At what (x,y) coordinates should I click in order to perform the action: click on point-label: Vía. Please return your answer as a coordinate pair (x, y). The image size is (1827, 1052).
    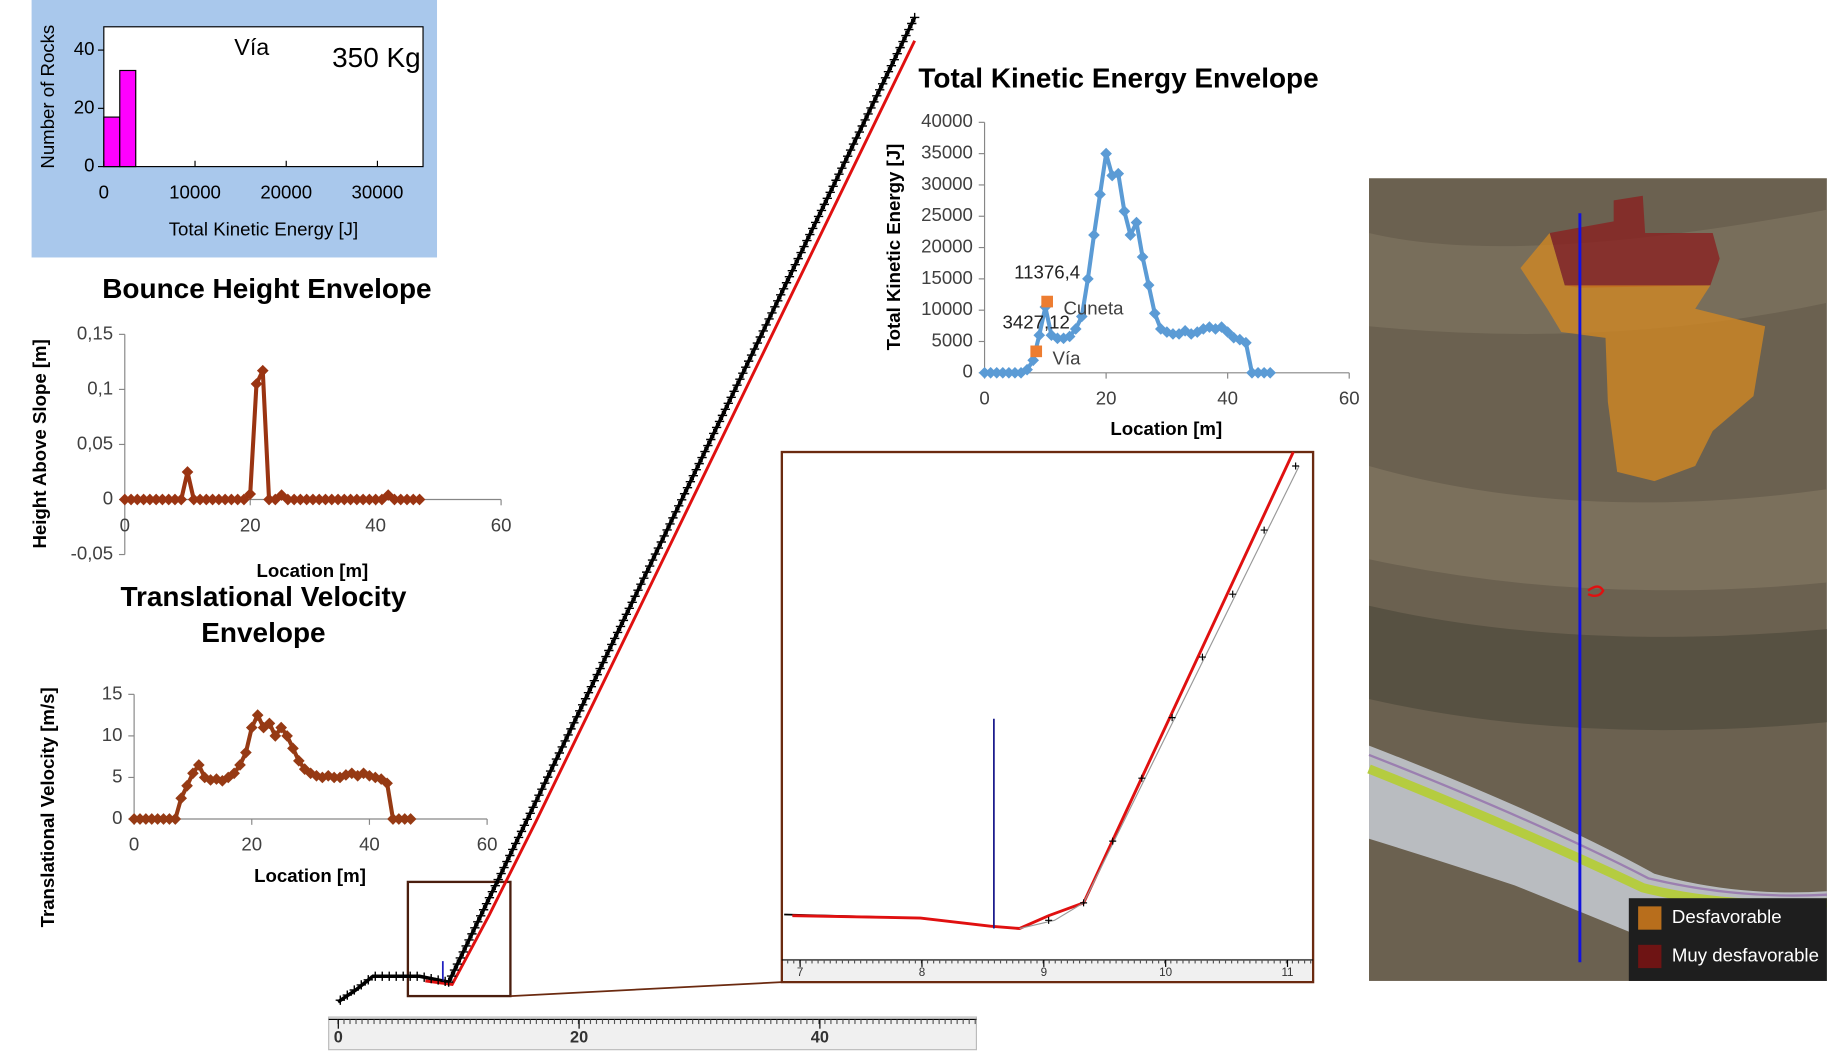
    Looking at the image, I should click on (1067, 357).